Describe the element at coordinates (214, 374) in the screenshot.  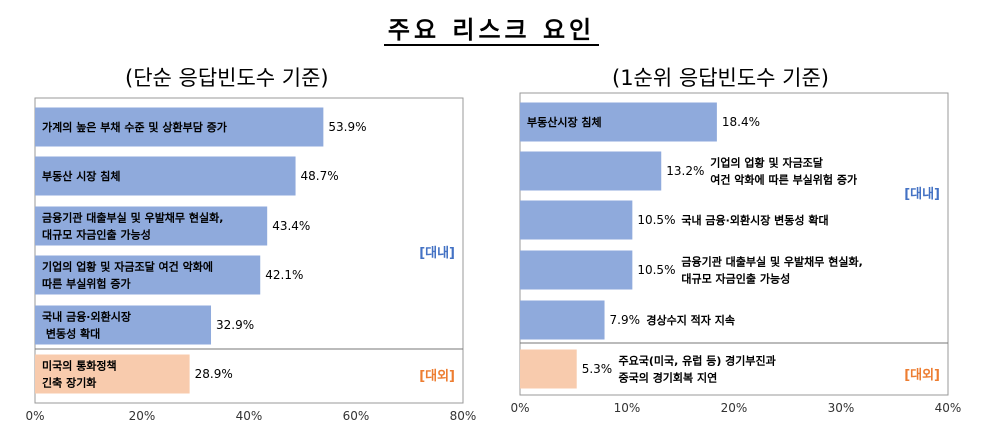
I see `value-label: 28.9%` at that location.